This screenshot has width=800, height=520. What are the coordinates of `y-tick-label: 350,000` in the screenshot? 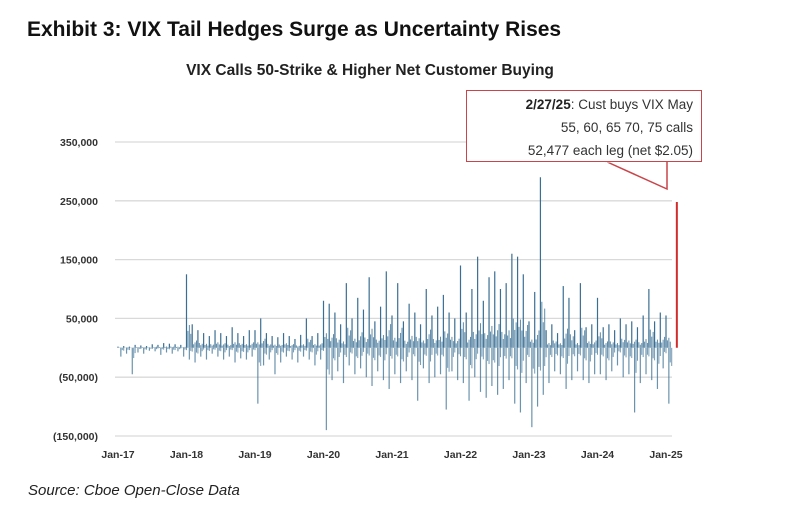 It's located at (79, 143).